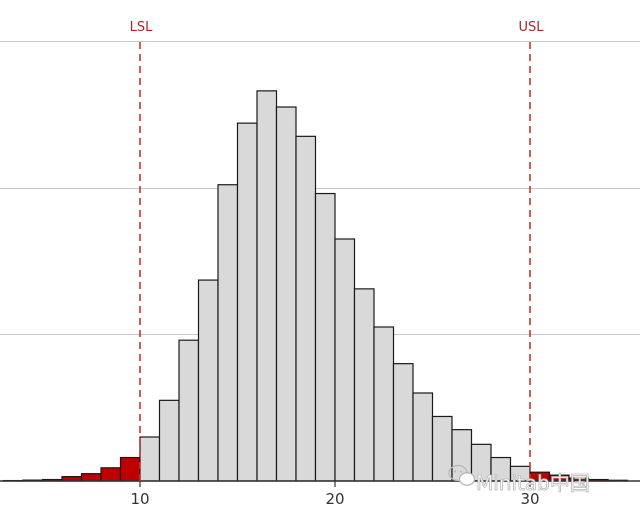 The image size is (640, 515). I want to click on watermark: Minitab中国, so click(519, 479).